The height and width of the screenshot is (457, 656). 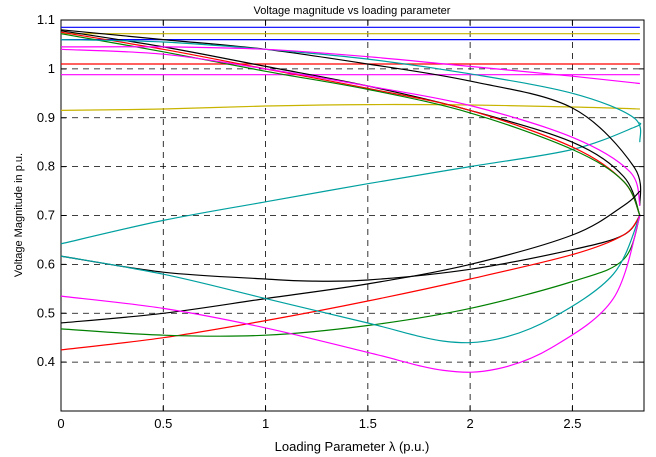 What do you see at coordinates (60, 423) in the screenshot?
I see `x-tick-label: 0` at bounding box center [60, 423].